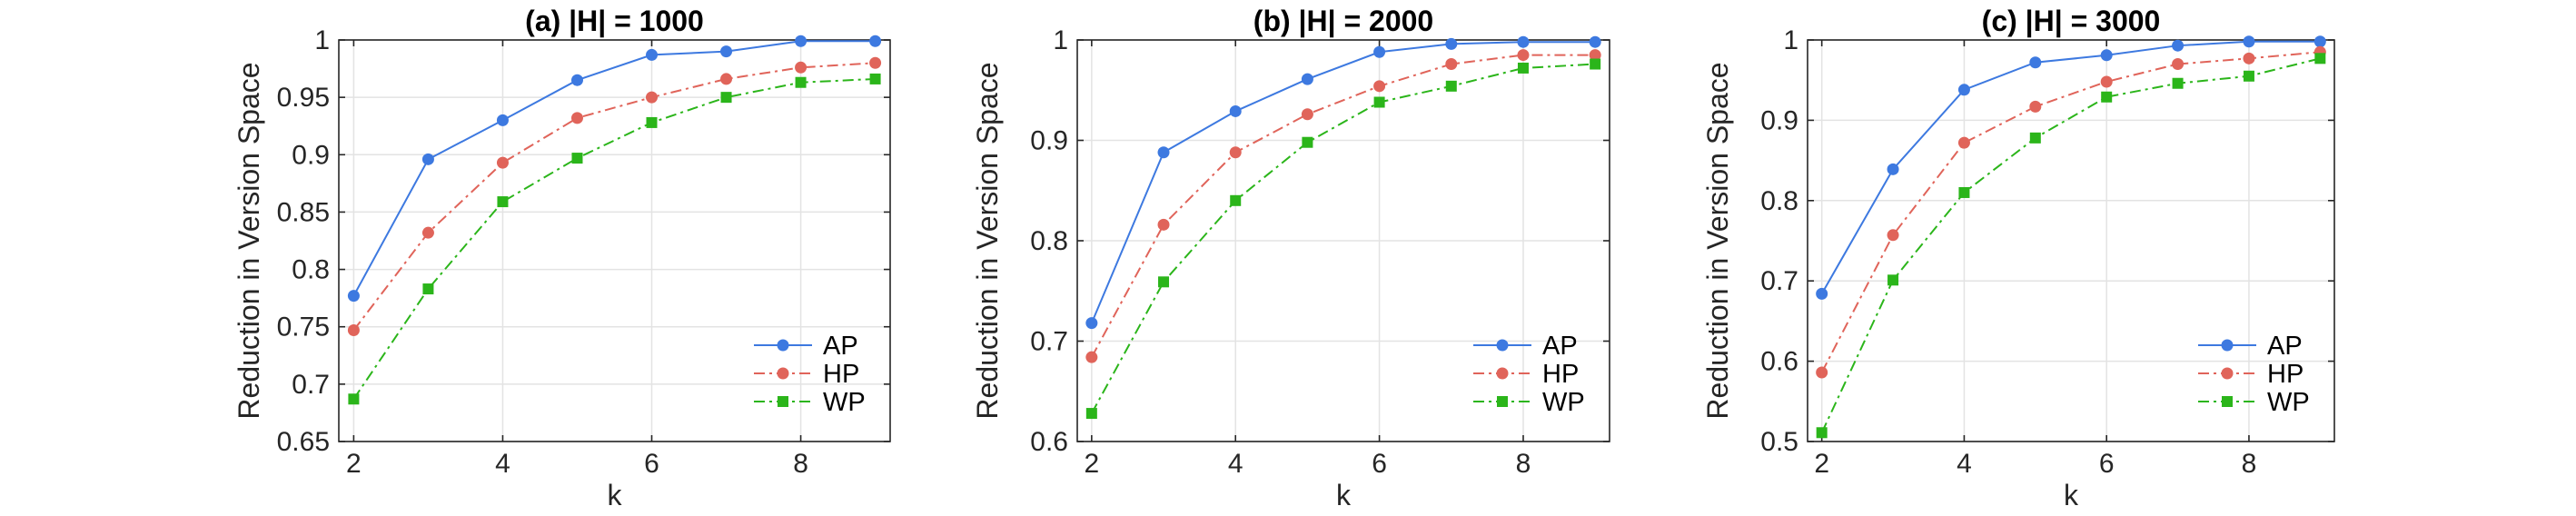 This screenshot has height=516, width=2576. Describe the element at coordinates (2071, 21) in the screenshot. I see `chart-title: (c) |H| = 3000` at that location.